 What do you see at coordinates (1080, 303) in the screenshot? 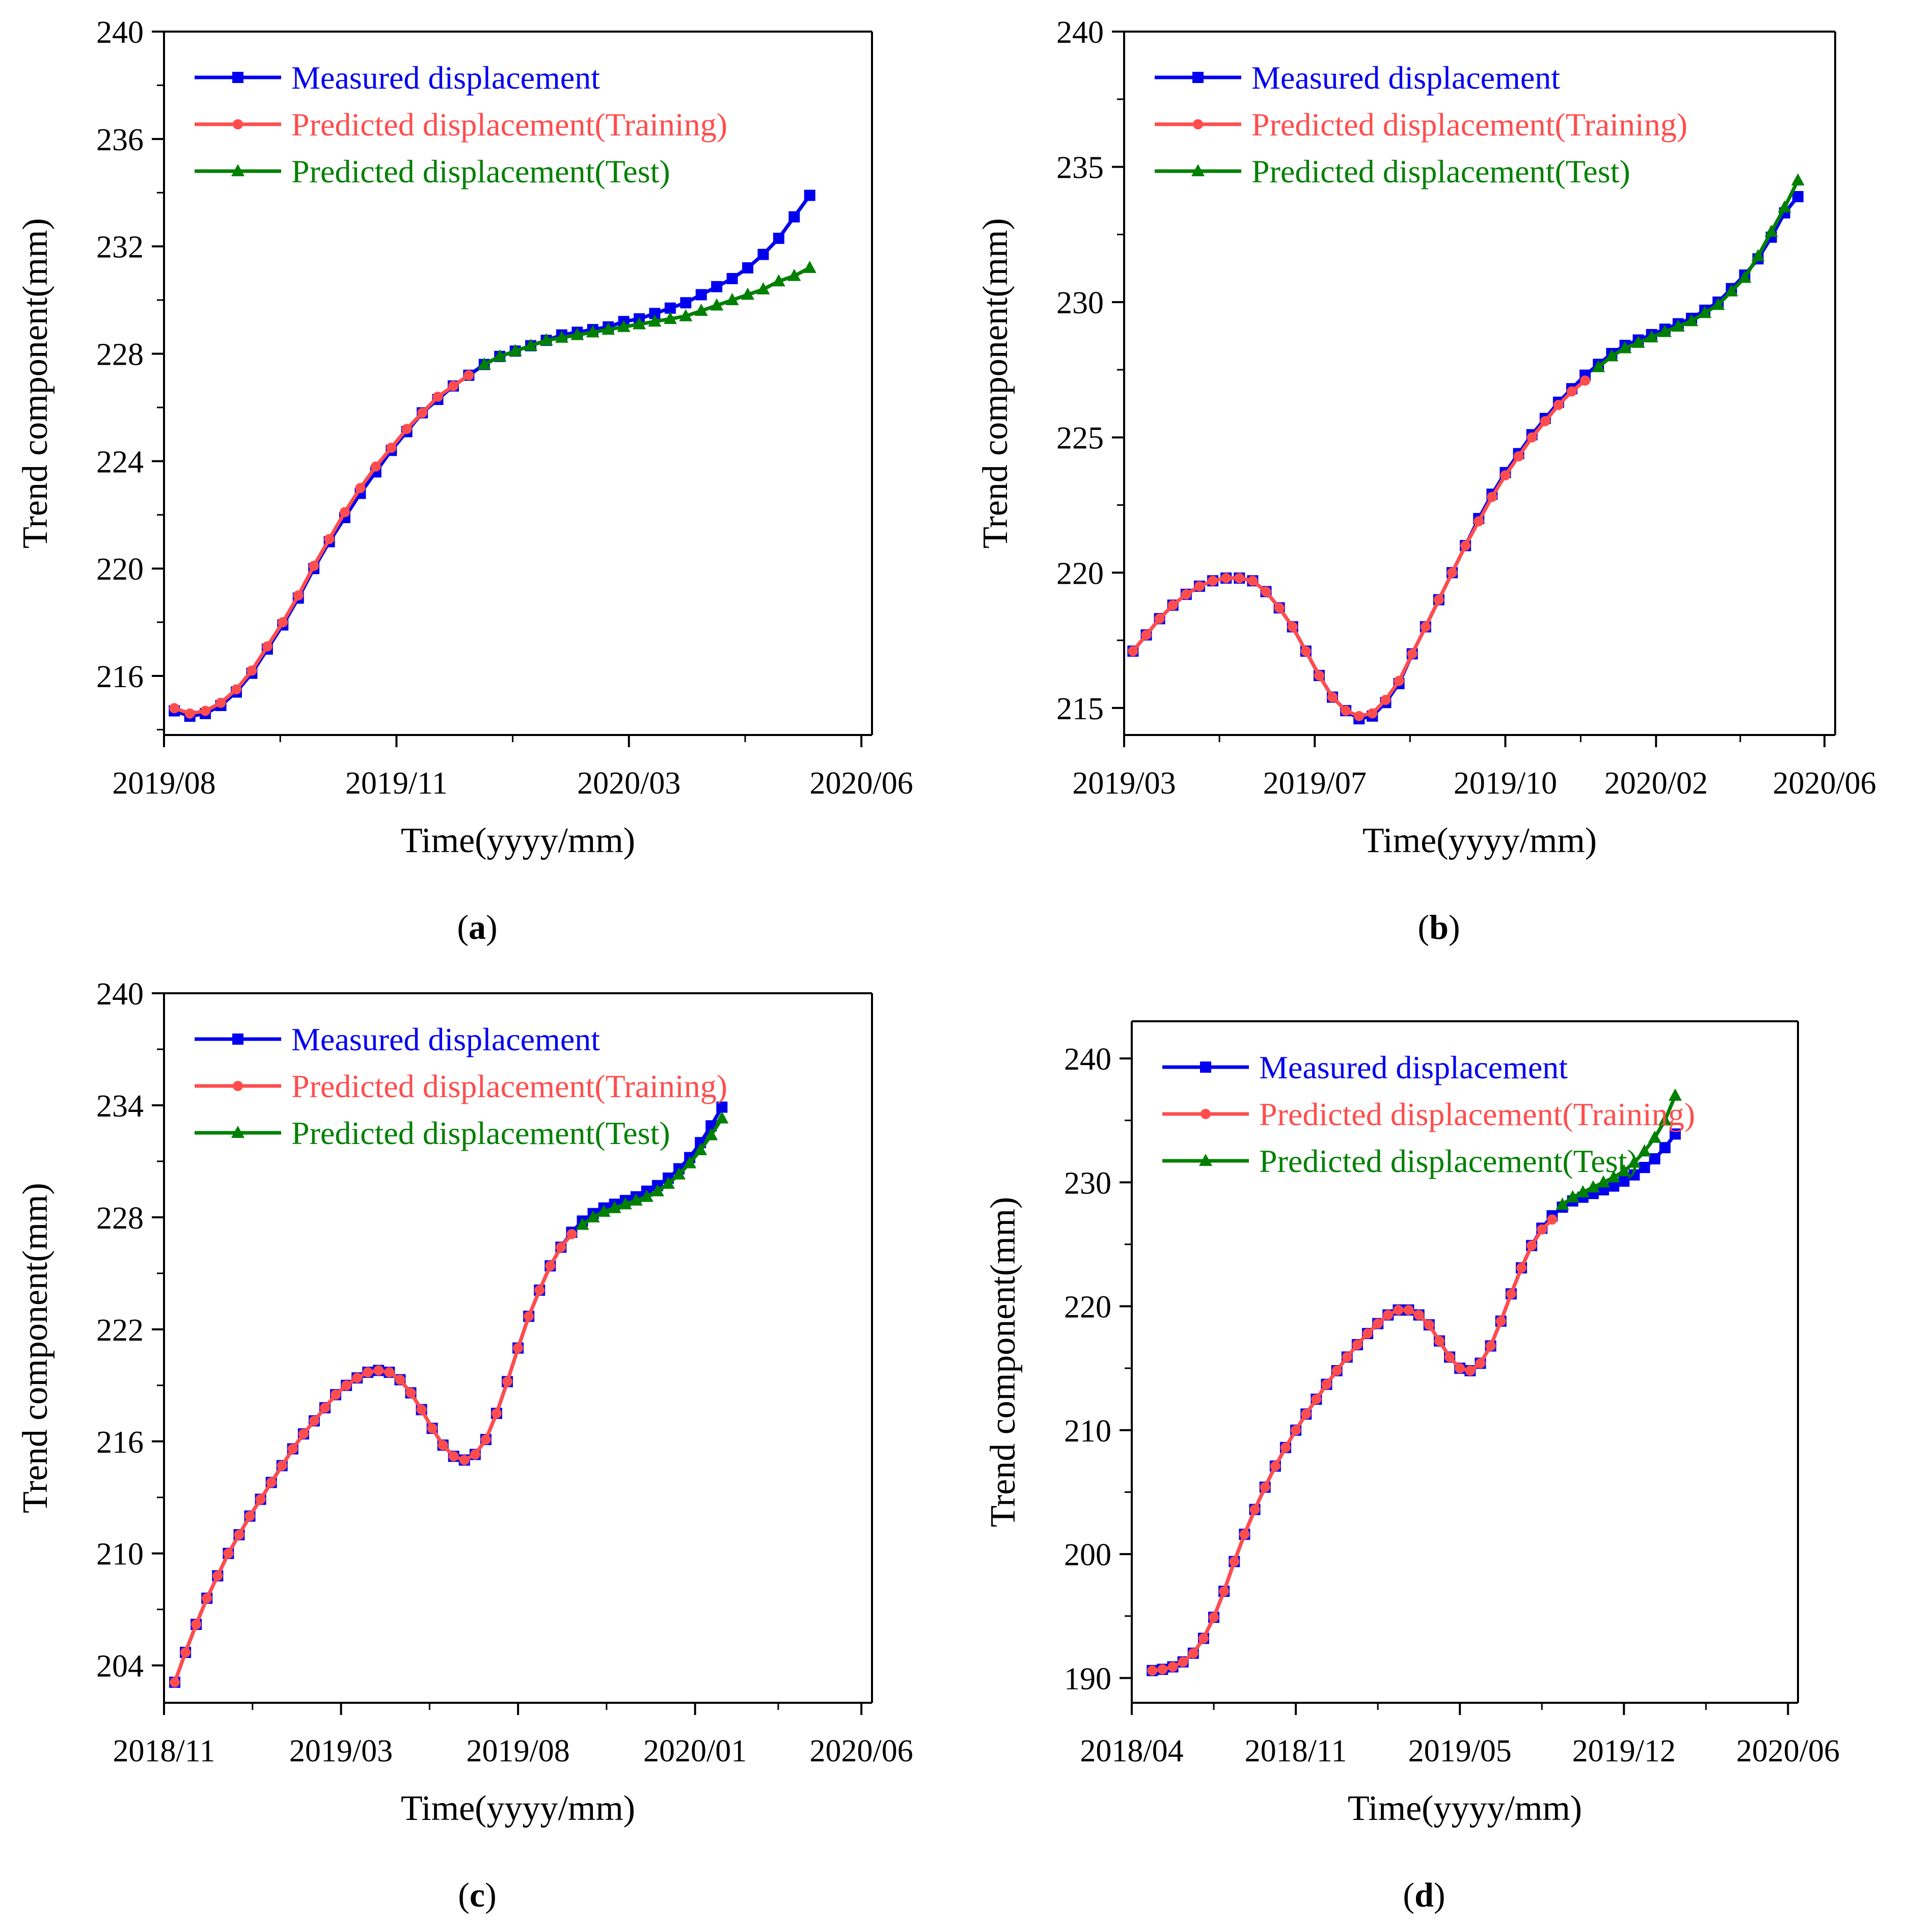
I see `y-tick-label: 230` at bounding box center [1080, 303].